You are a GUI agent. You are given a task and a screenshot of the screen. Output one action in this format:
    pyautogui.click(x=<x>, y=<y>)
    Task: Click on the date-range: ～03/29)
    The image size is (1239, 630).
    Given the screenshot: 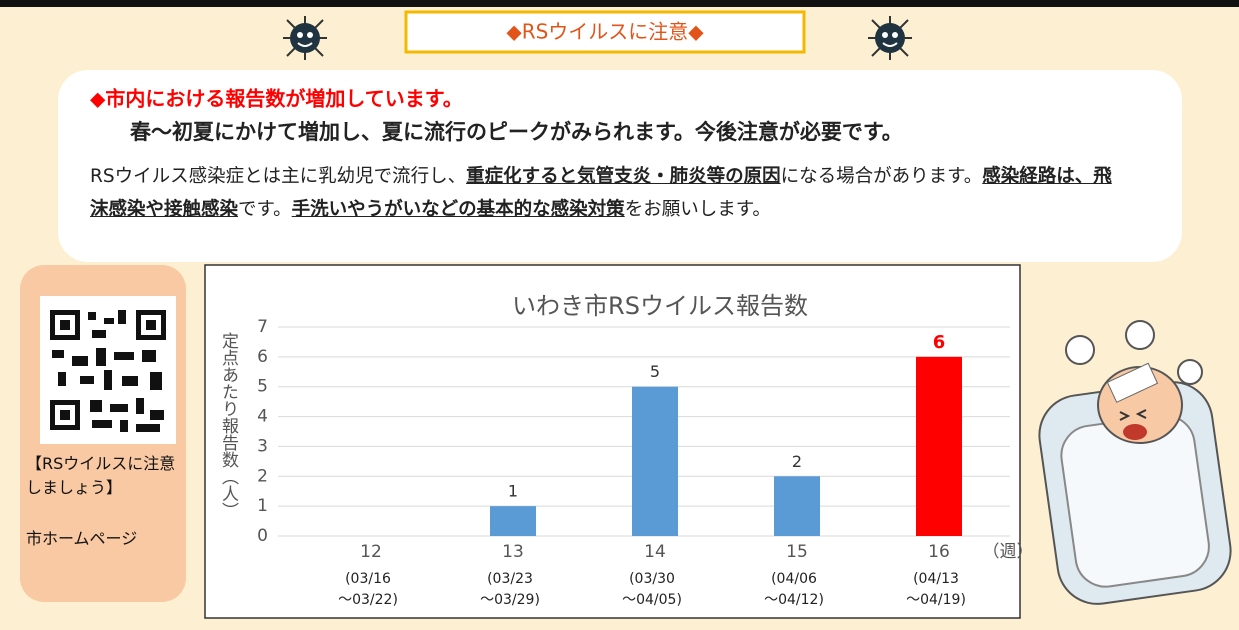 What is the action you would take?
    pyautogui.click(x=510, y=600)
    